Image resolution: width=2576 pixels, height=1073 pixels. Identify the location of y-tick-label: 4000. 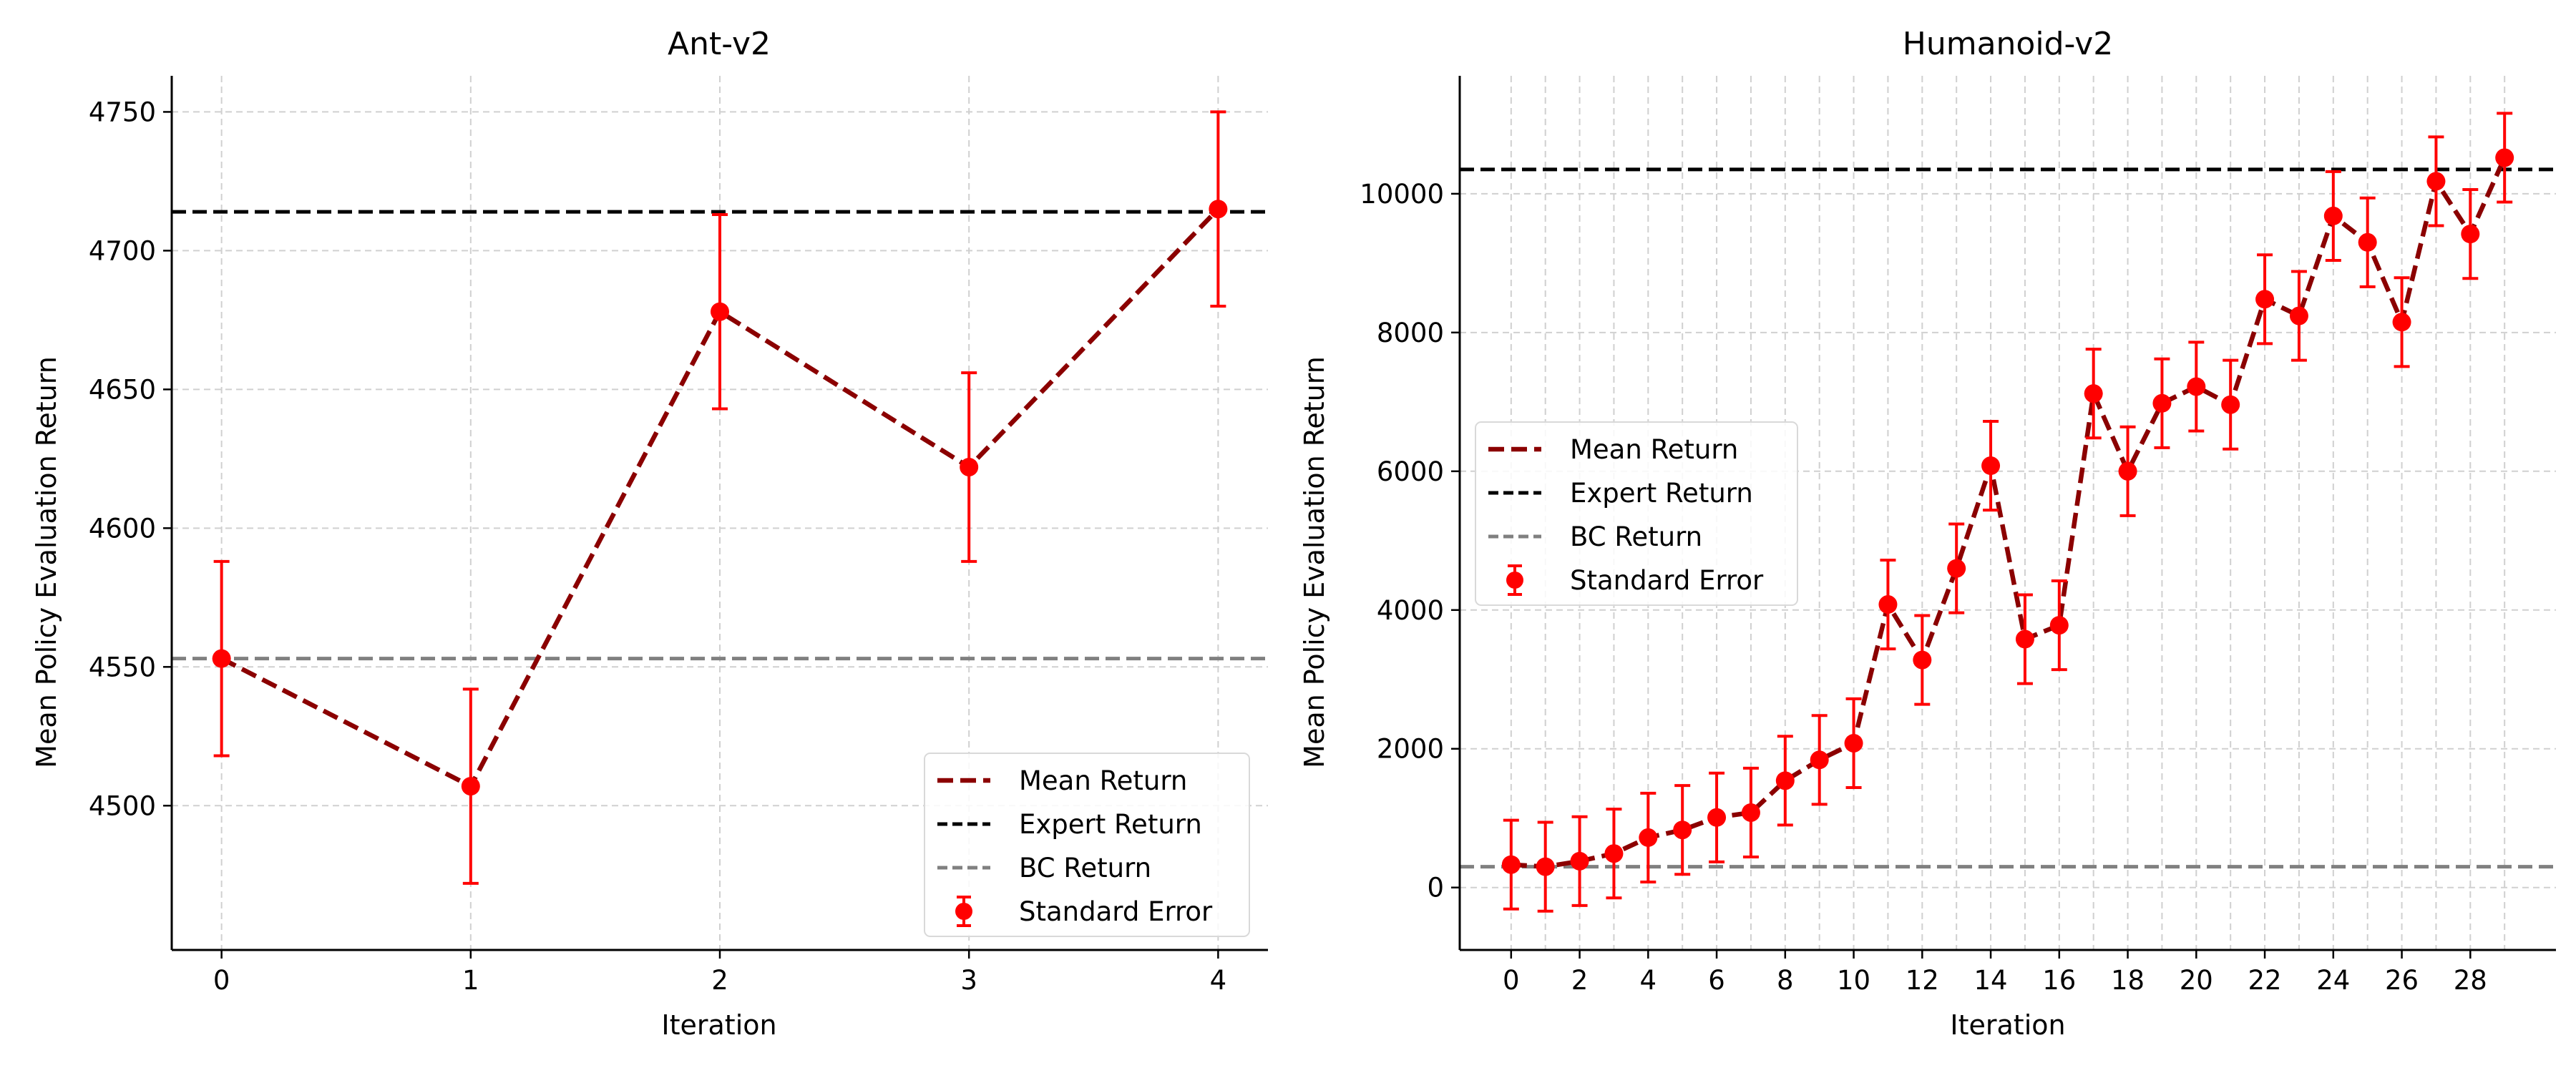
(1410, 610).